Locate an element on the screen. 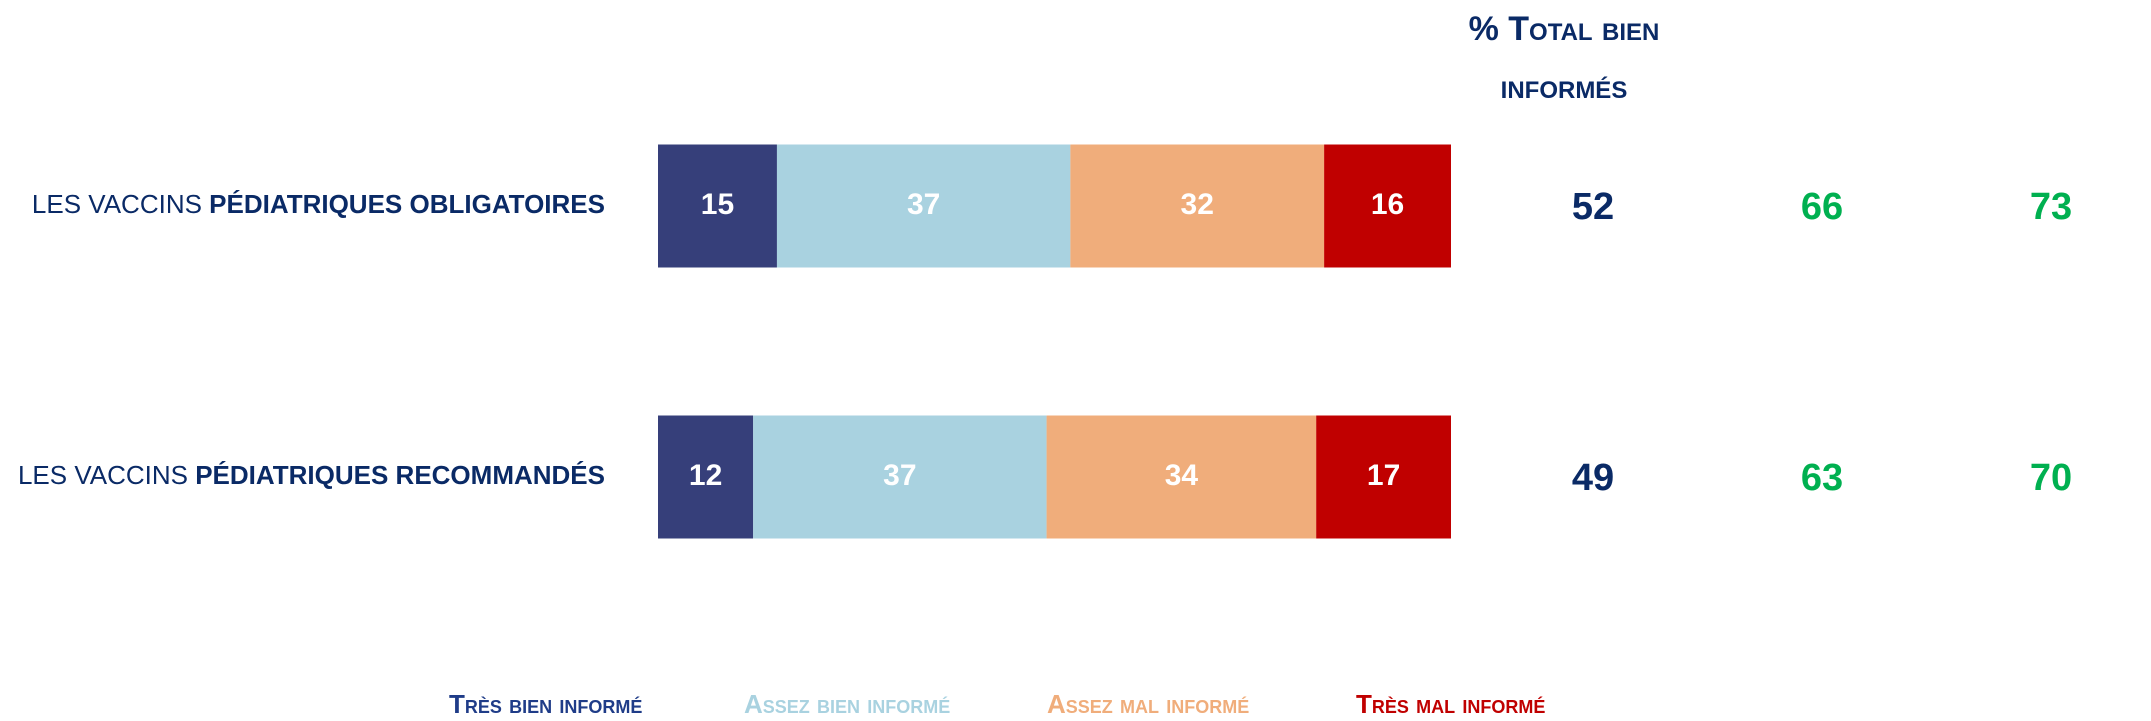 This screenshot has width=2151, height=721. data-label: 34 is located at coordinates (1182, 475).